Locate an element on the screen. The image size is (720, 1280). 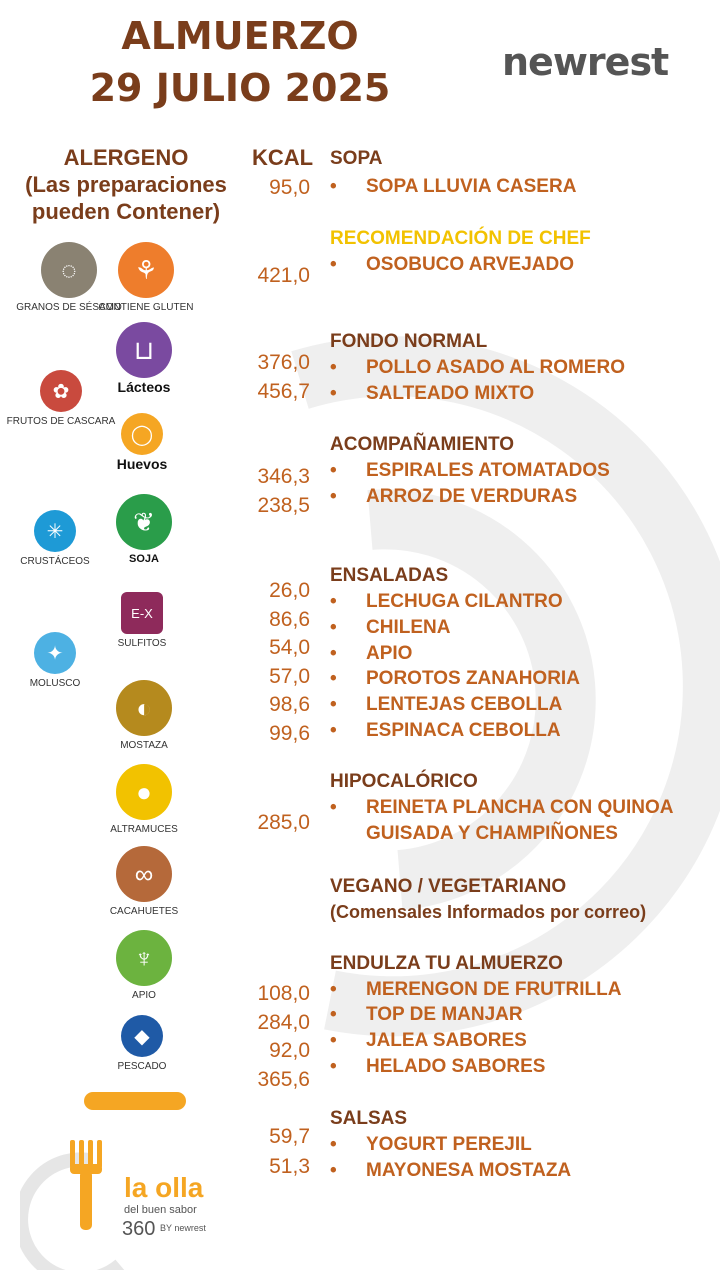
sesame-icon: ◌ is located at coordinates (69, 270).